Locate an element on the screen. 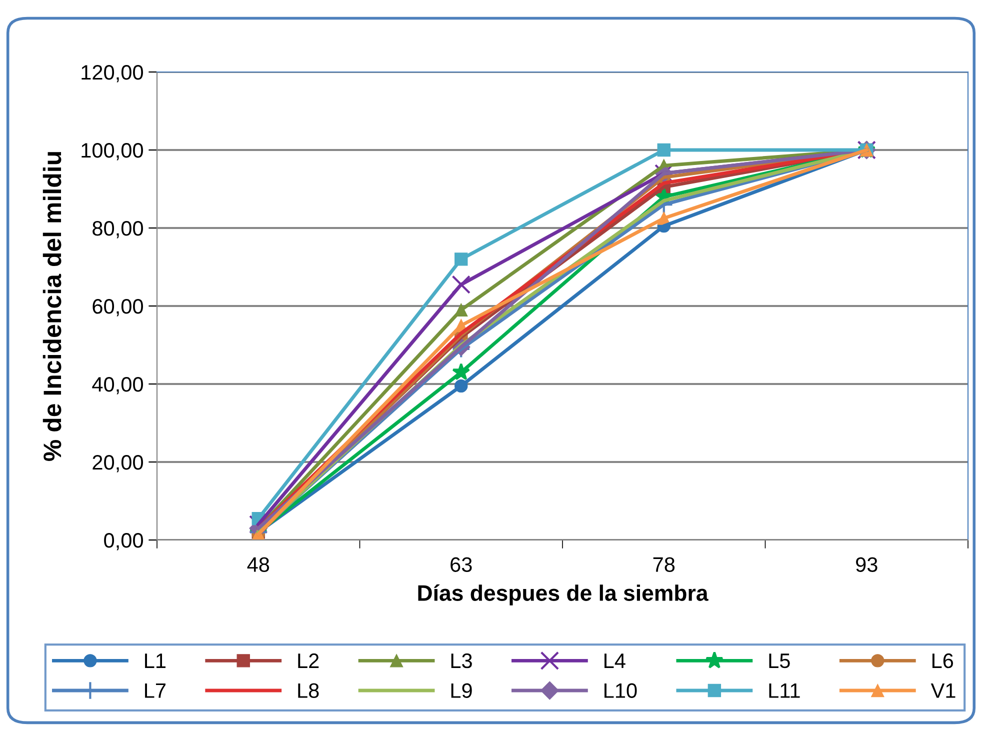 The width and height of the screenshot is (981, 730). y-axis-title: % de Incidencia del mildiu is located at coordinates (52, 306).